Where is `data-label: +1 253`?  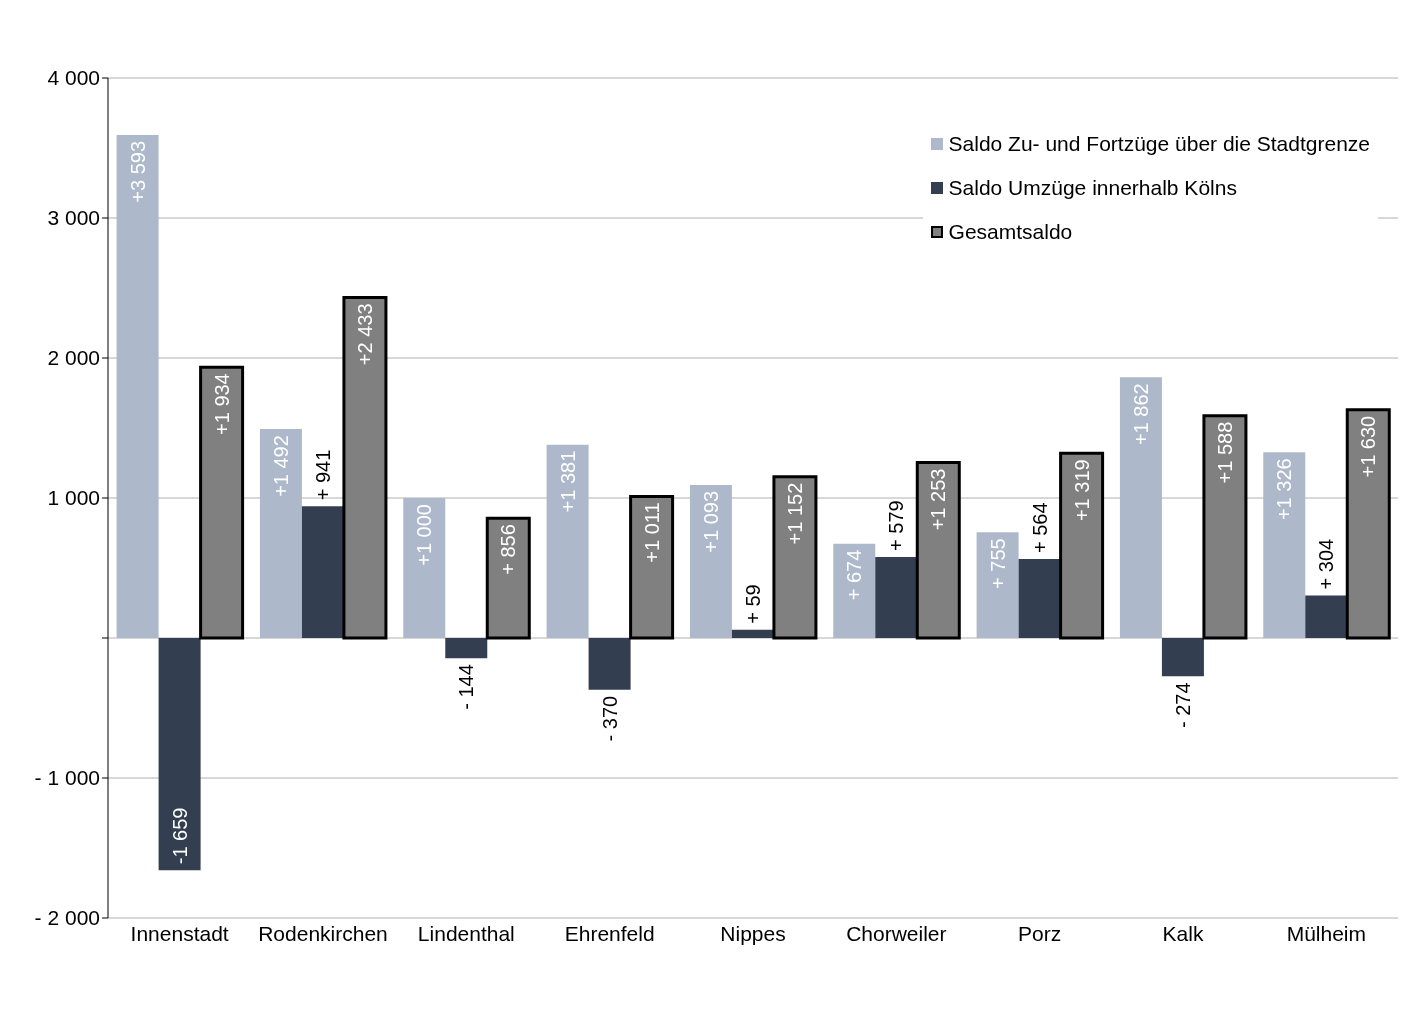 data-label: +1 253 is located at coordinates (938, 499).